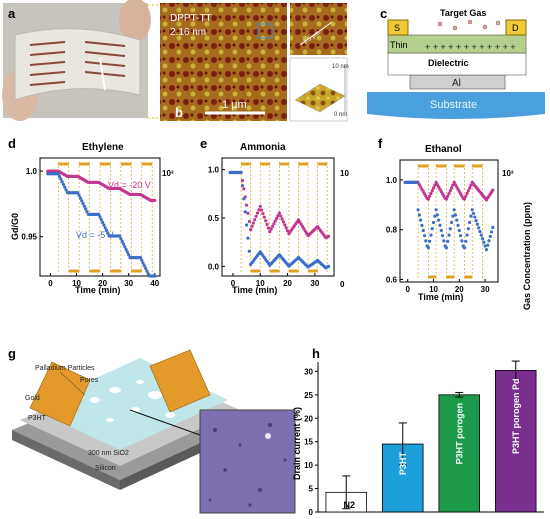 This screenshot has width=550, height=519. What do you see at coordinates (392, 280) in the screenshot?
I see `y-tick-label: 0.6` at bounding box center [392, 280].